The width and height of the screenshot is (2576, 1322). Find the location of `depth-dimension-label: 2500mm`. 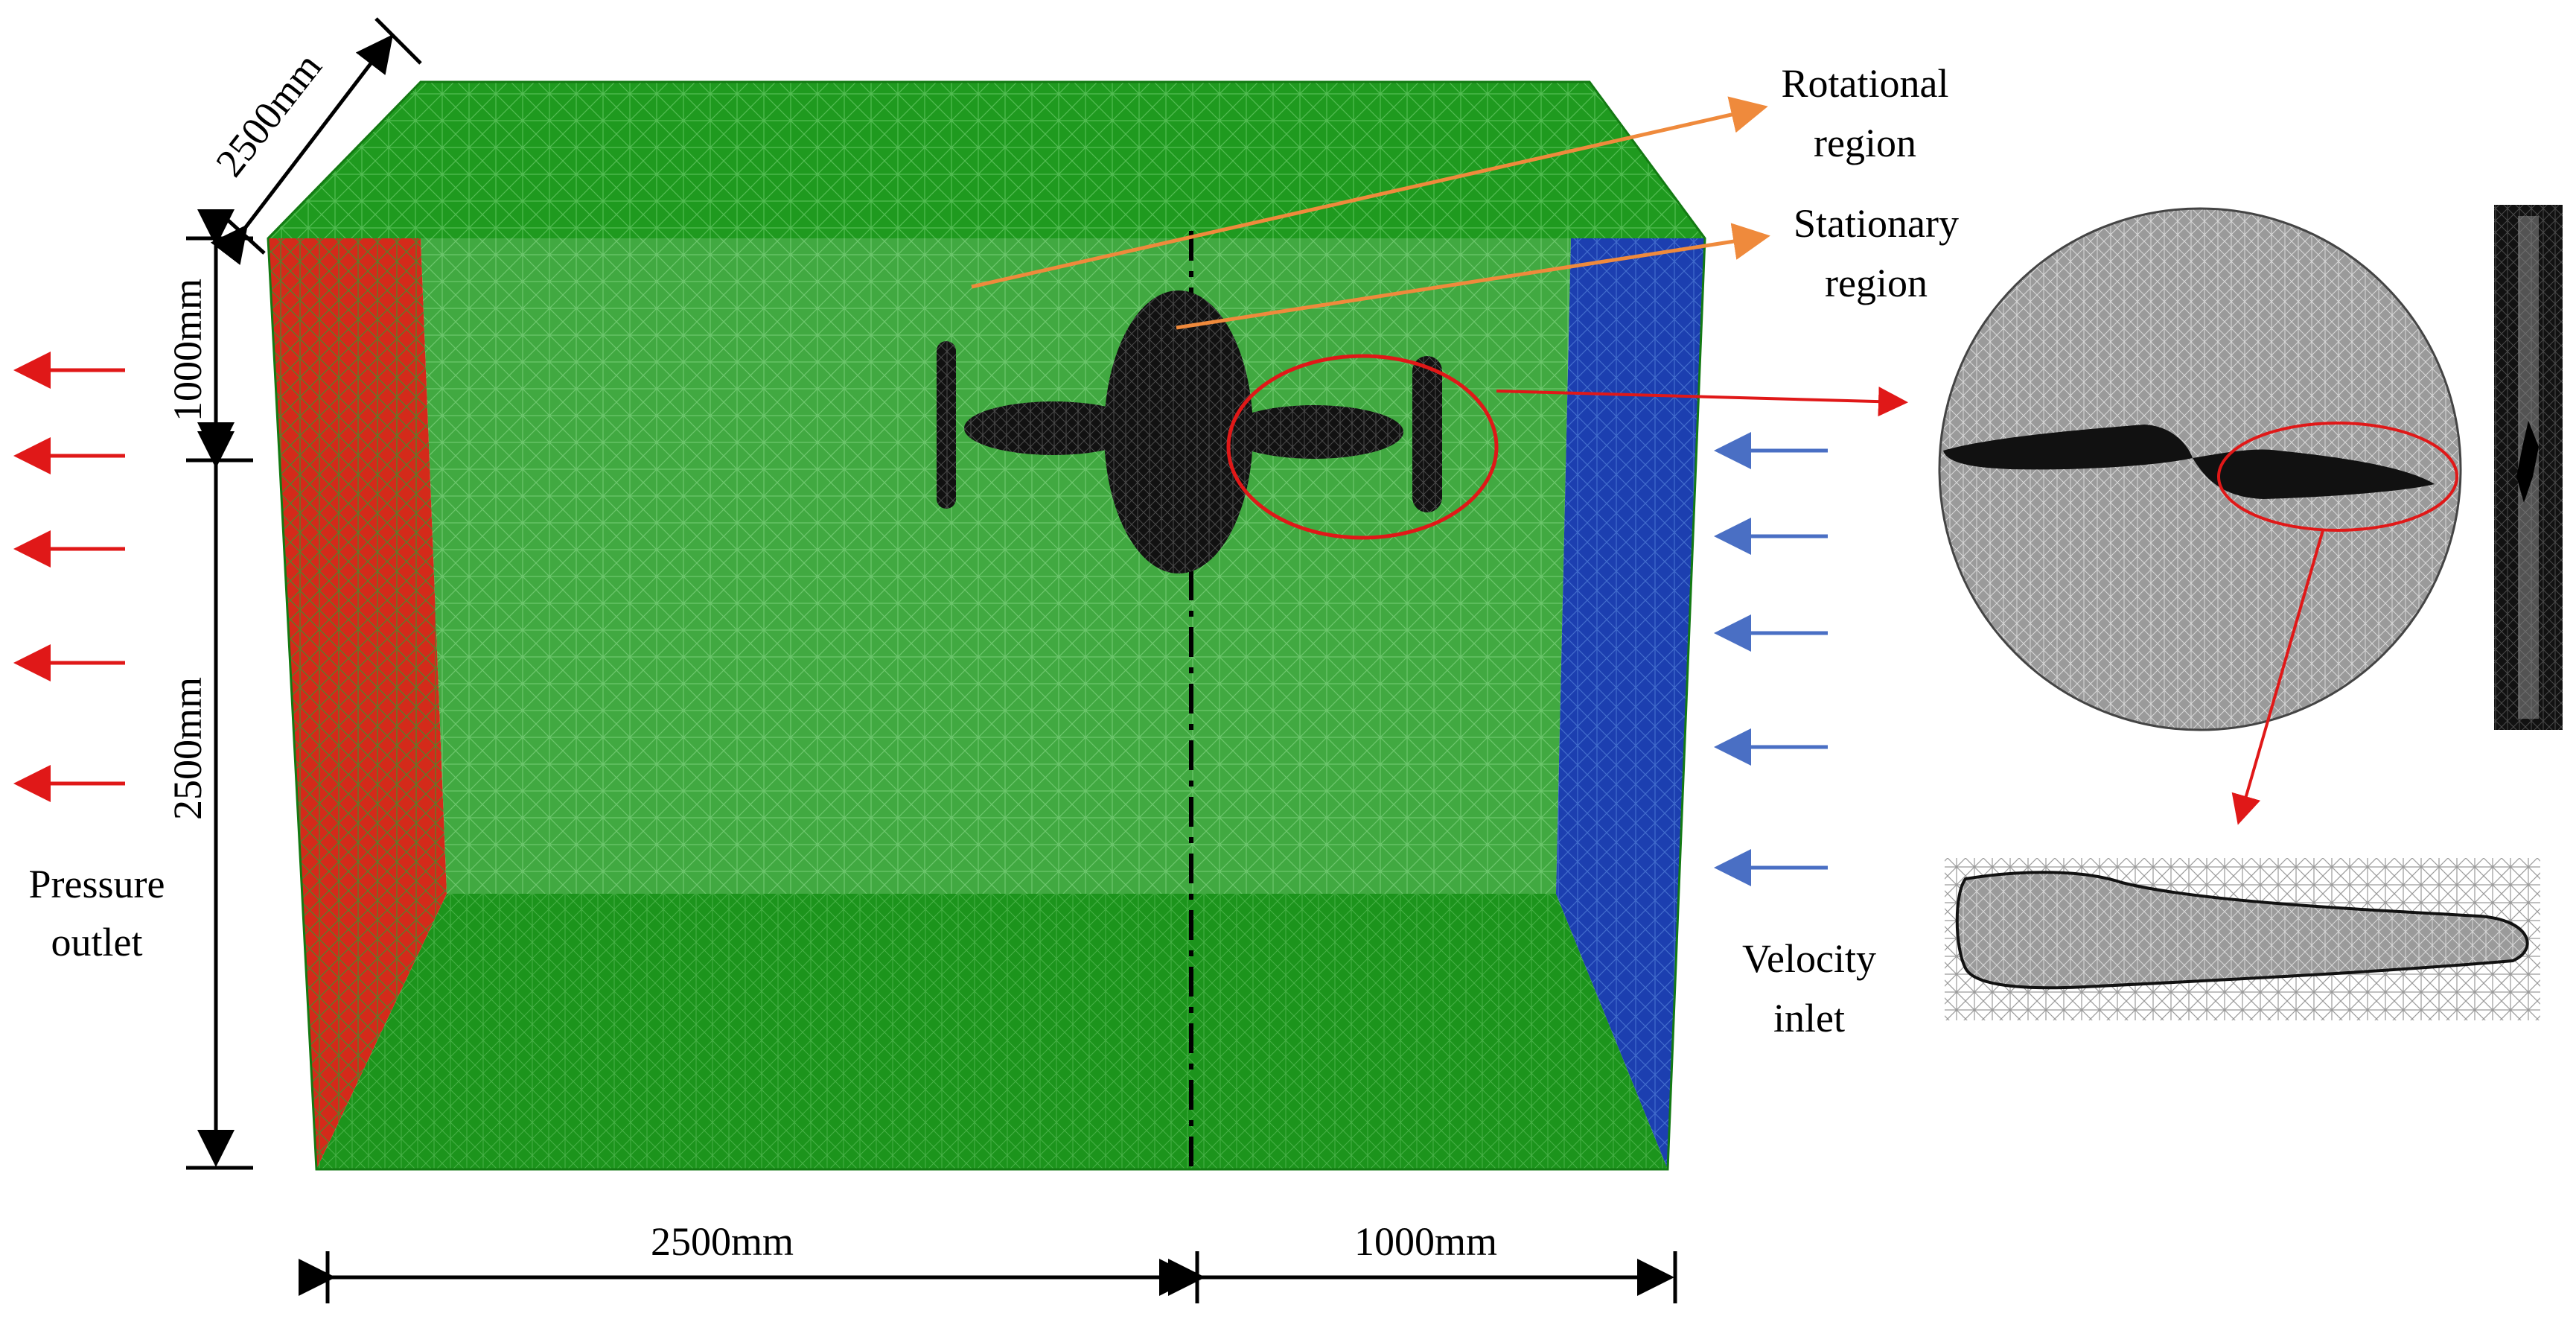

depth-dimension-label: 2500mm is located at coordinates (268, 115).